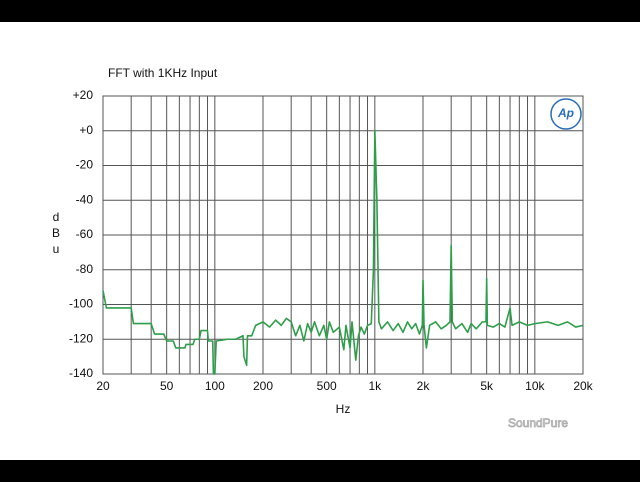 The image size is (640, 482). What do you see at coordinates (375, 386) in the screenshot?
I see `x-tick-label: 1k` at bounding box center [375, 386].